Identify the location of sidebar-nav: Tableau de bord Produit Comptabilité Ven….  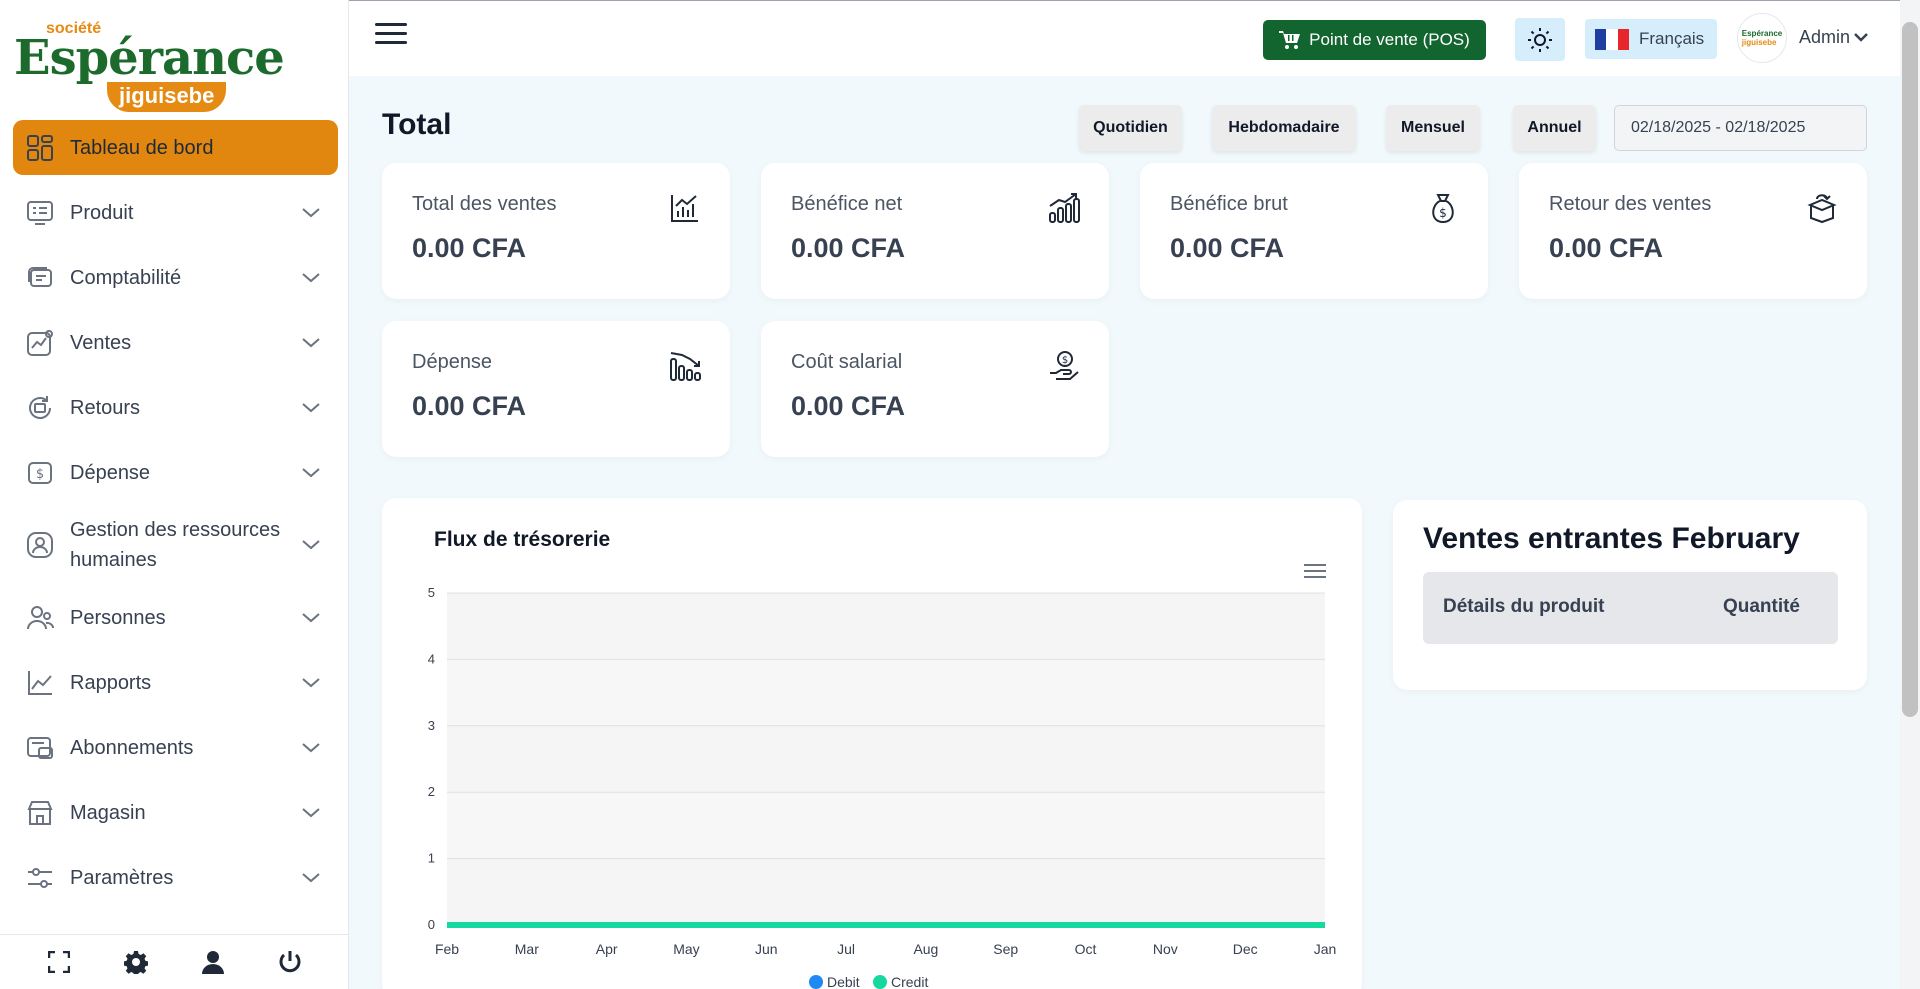
(175, 515).